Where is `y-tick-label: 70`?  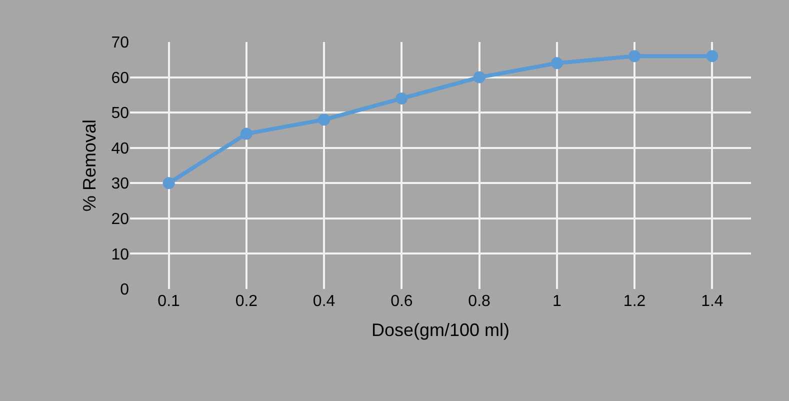
y-tick-label: 70 is located at coordinates (120, 43).